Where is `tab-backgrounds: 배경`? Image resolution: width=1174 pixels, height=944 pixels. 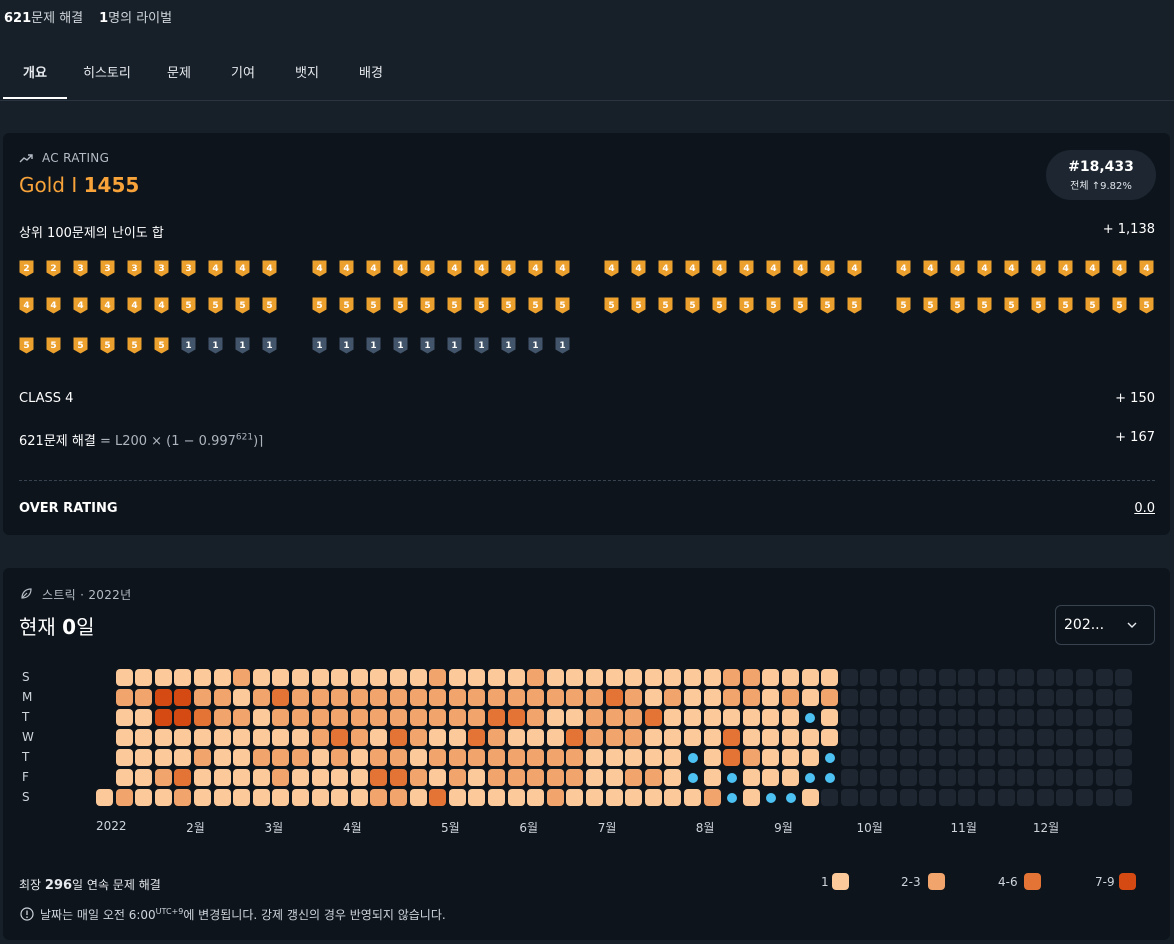 tab-backgrounds: 배경 is located at coordinates (371, 73).